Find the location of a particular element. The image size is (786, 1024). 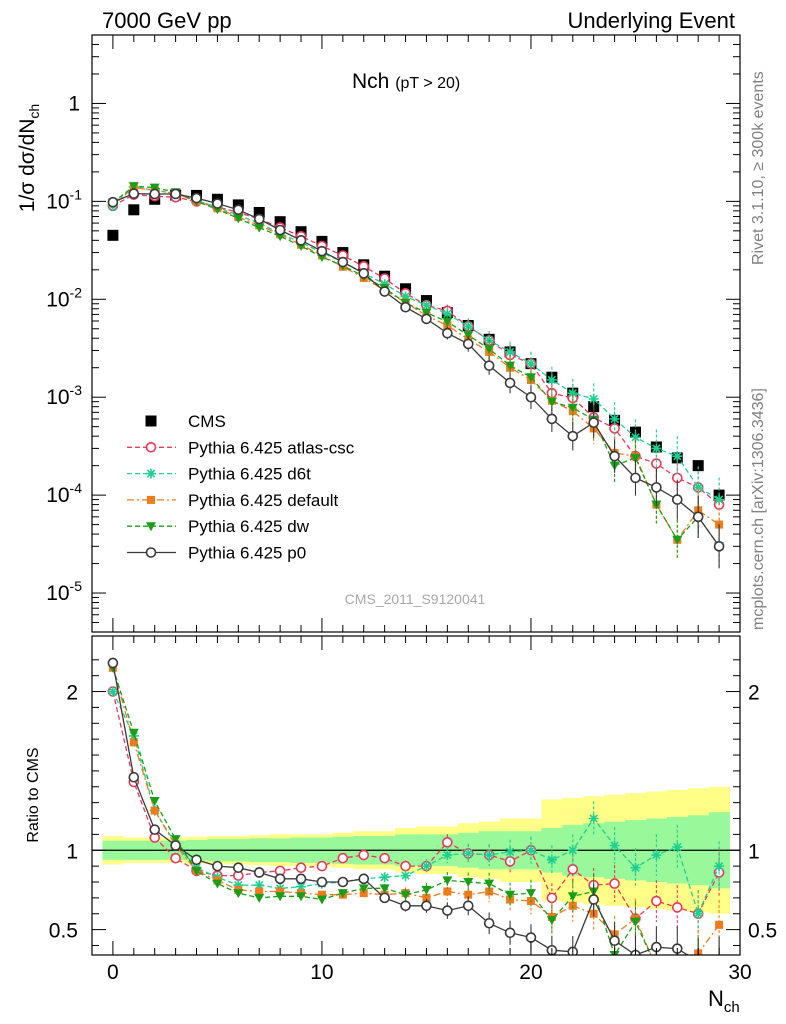

main-ylabel: 1/σ dσ/dNch is located at coordinates (29, 158).